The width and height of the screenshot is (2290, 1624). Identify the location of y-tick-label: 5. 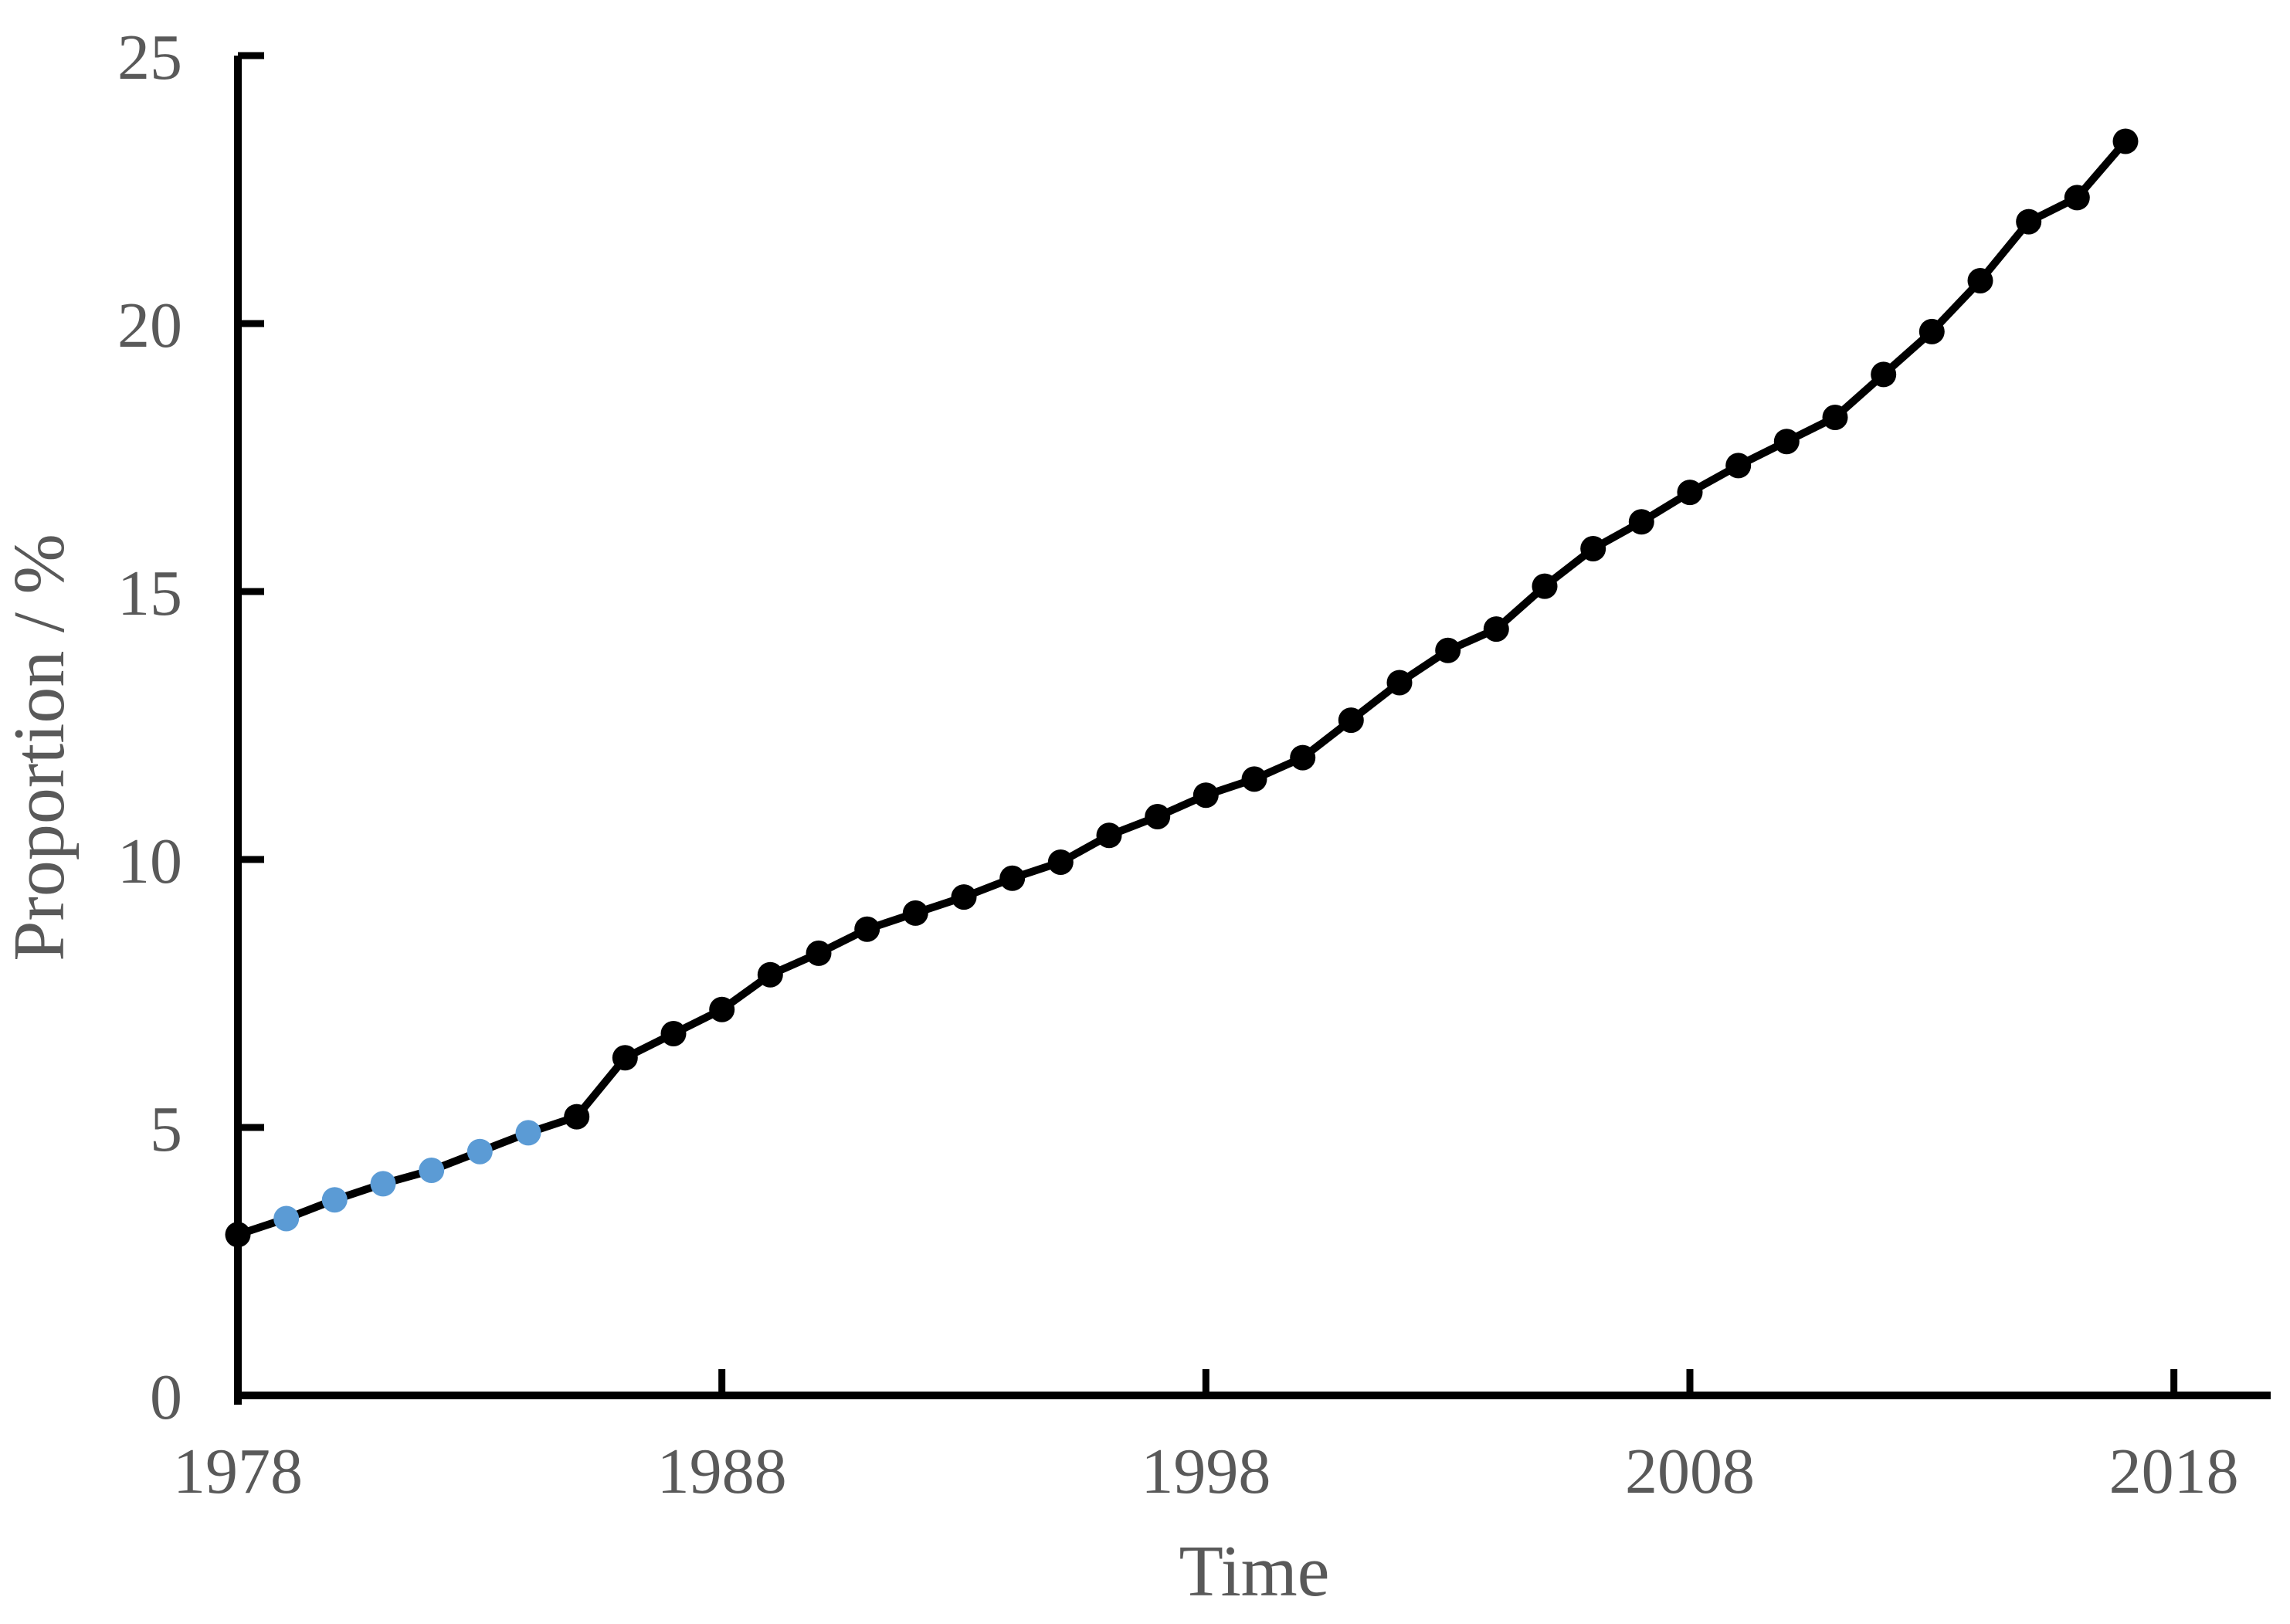
(166, 1129).